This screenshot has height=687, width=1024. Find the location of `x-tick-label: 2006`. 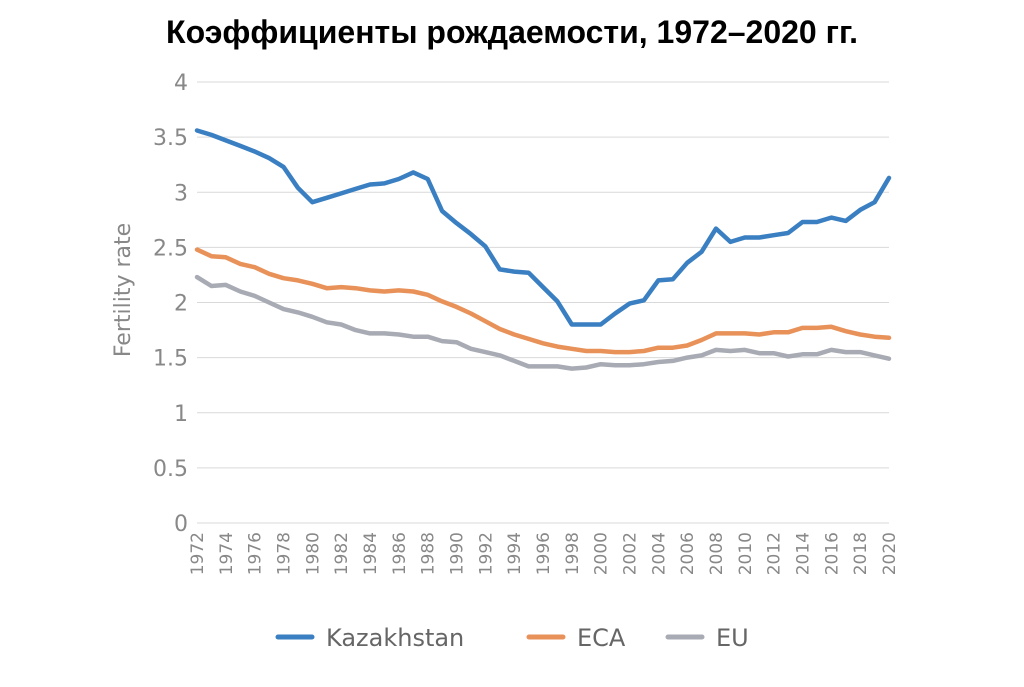

x-tick-label: 2006 is located at coordinates (688, 553).